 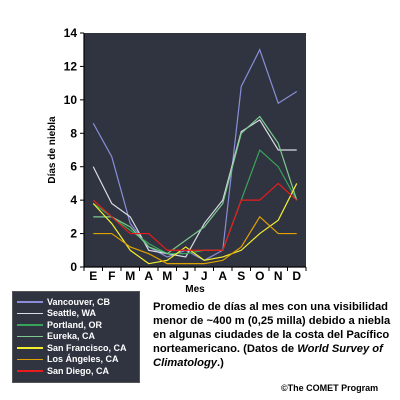 I want to click on caption-source-suffix: .), so click(x=220, y=363).